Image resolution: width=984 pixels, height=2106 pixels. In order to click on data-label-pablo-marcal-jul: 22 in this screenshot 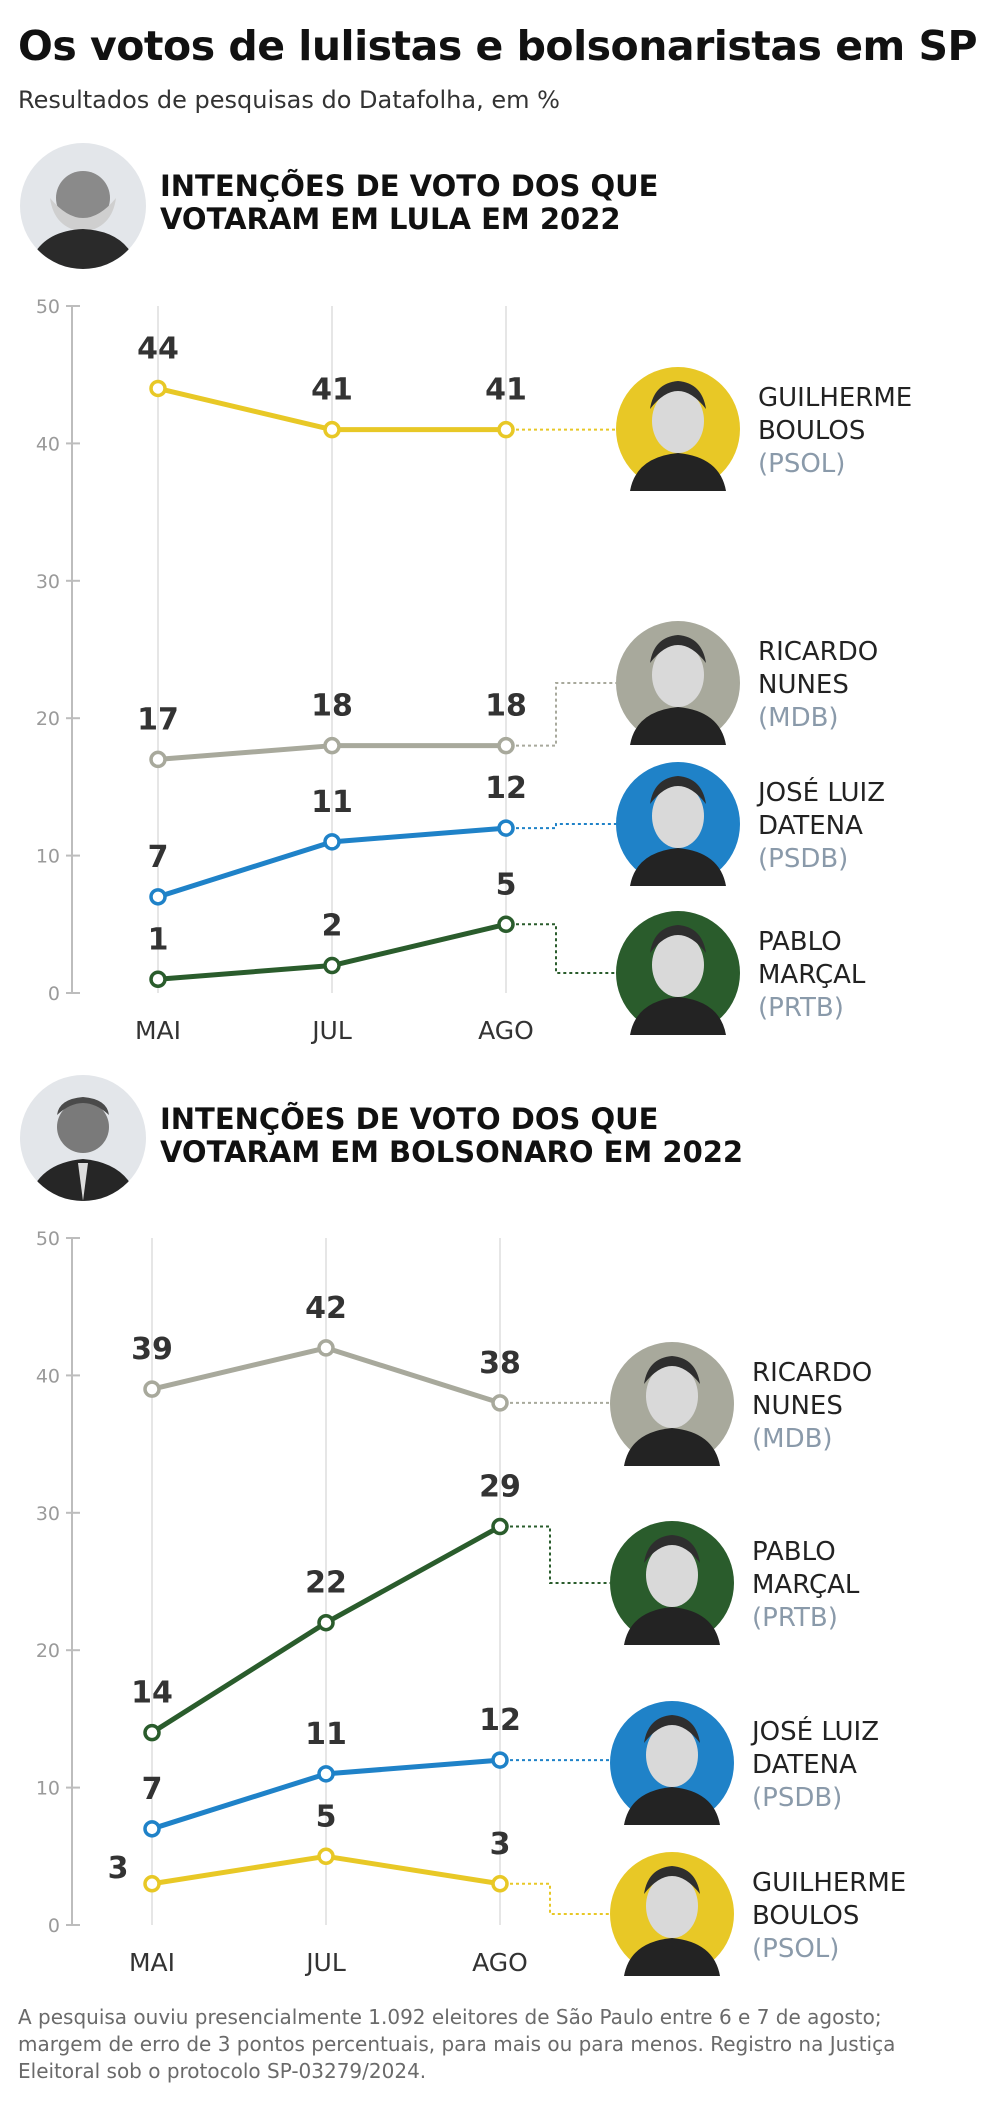, I will do `click(326, 1583)`.